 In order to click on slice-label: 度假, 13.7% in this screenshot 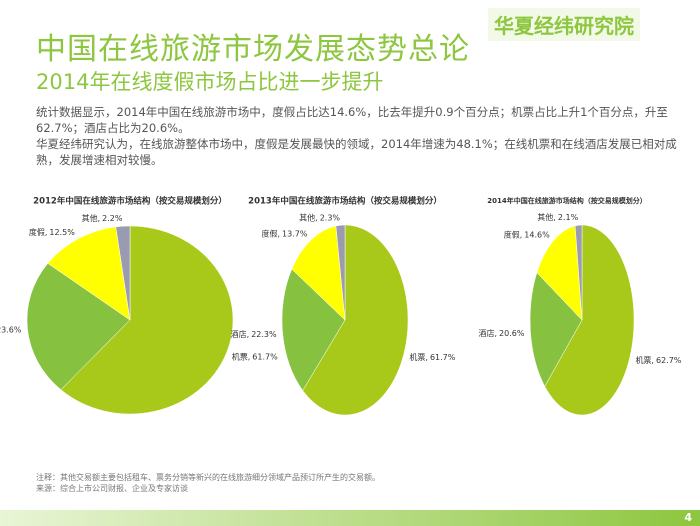, I will do `click(285, 233)`.